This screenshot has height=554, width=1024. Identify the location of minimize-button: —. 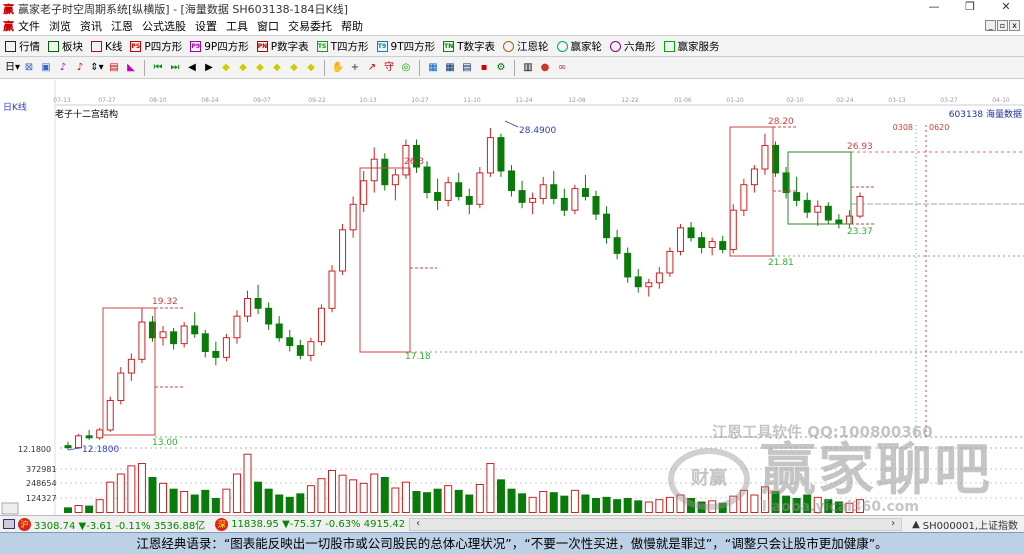
(934, 6).